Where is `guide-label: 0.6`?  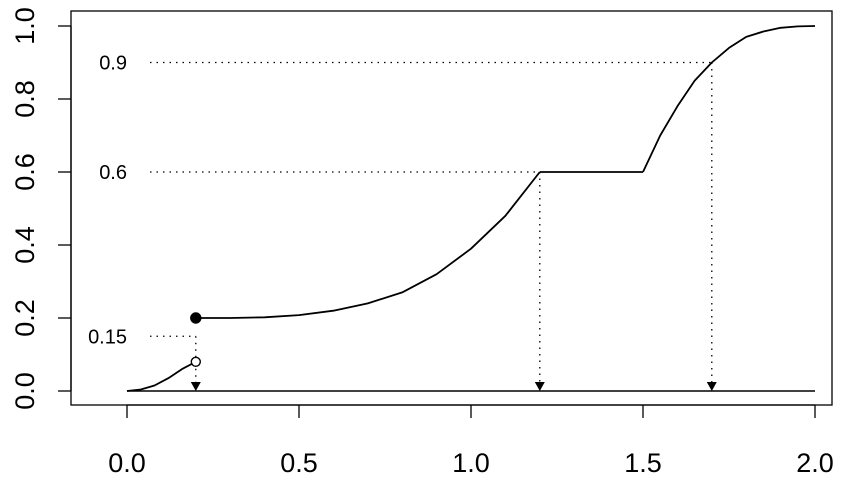
guide-label: 0.6 is located at coordinates (113, 173).